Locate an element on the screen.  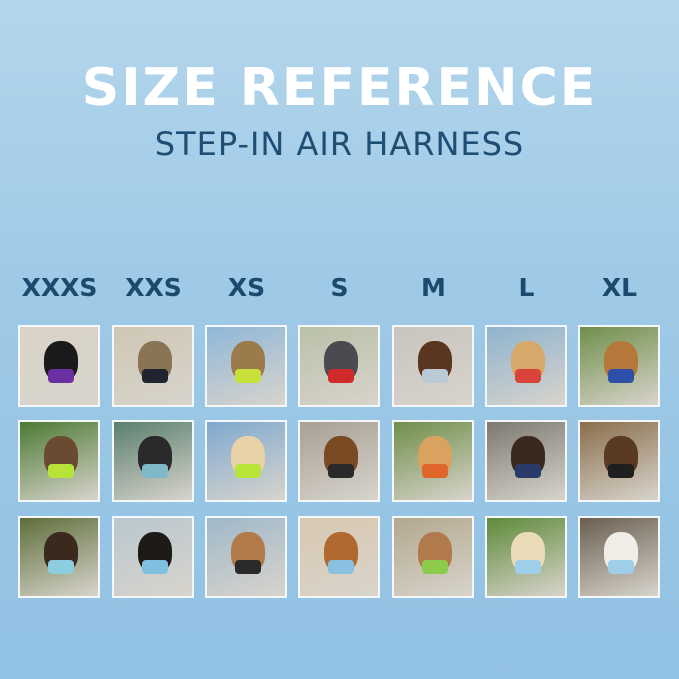
size-label-m: M is located at coordinates (433, 287).